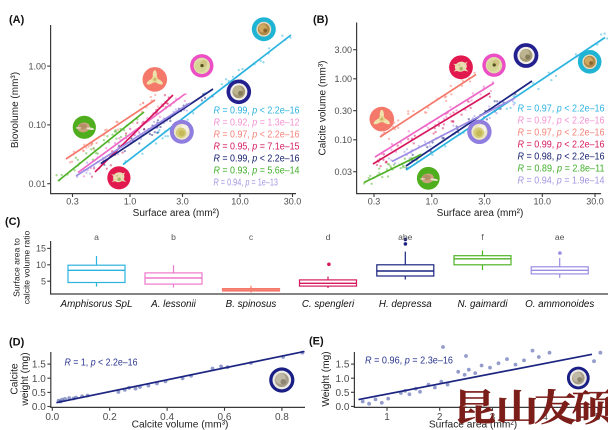 The image size is (608, 430). Describe the element at coordinates (41, 249) in the screenshot. I see `svg-text: 15` at that location.